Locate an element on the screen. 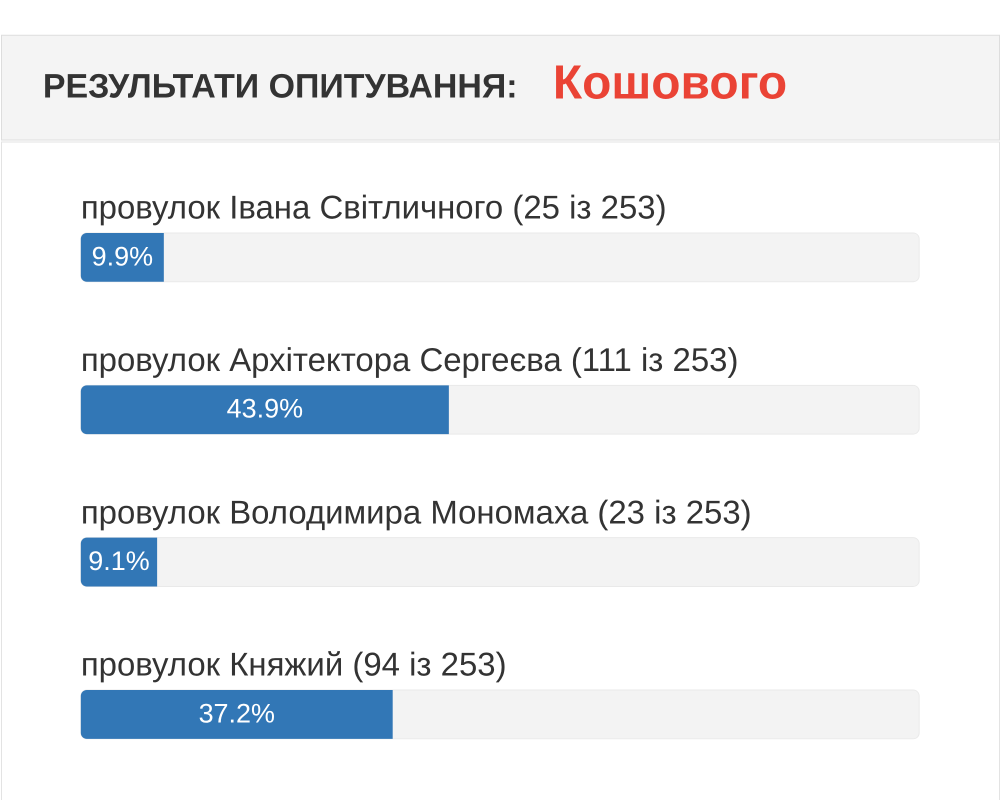 Image resolution: width=1000 pixels, height=800 pixels. y-tick-label: провулок Івана Світличного (25 із 253) is located at coordinates (373, 207).